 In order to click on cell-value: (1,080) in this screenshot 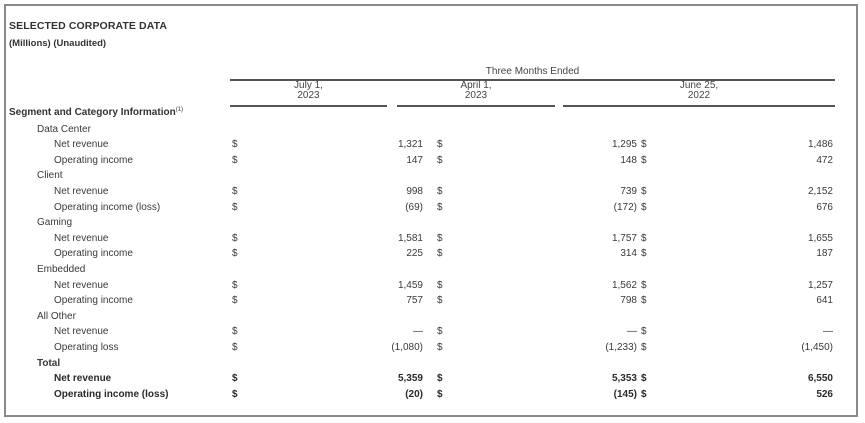, I will do `click(407, 347)`.